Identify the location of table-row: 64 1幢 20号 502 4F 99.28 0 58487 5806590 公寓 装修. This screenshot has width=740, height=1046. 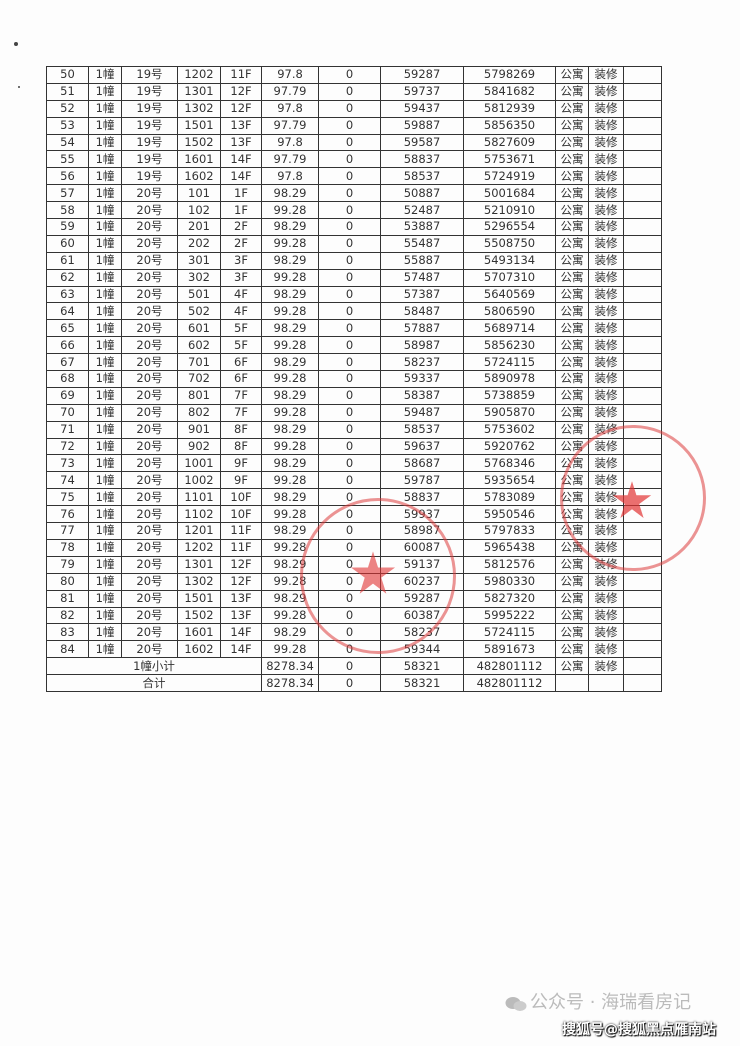
(354, 311).